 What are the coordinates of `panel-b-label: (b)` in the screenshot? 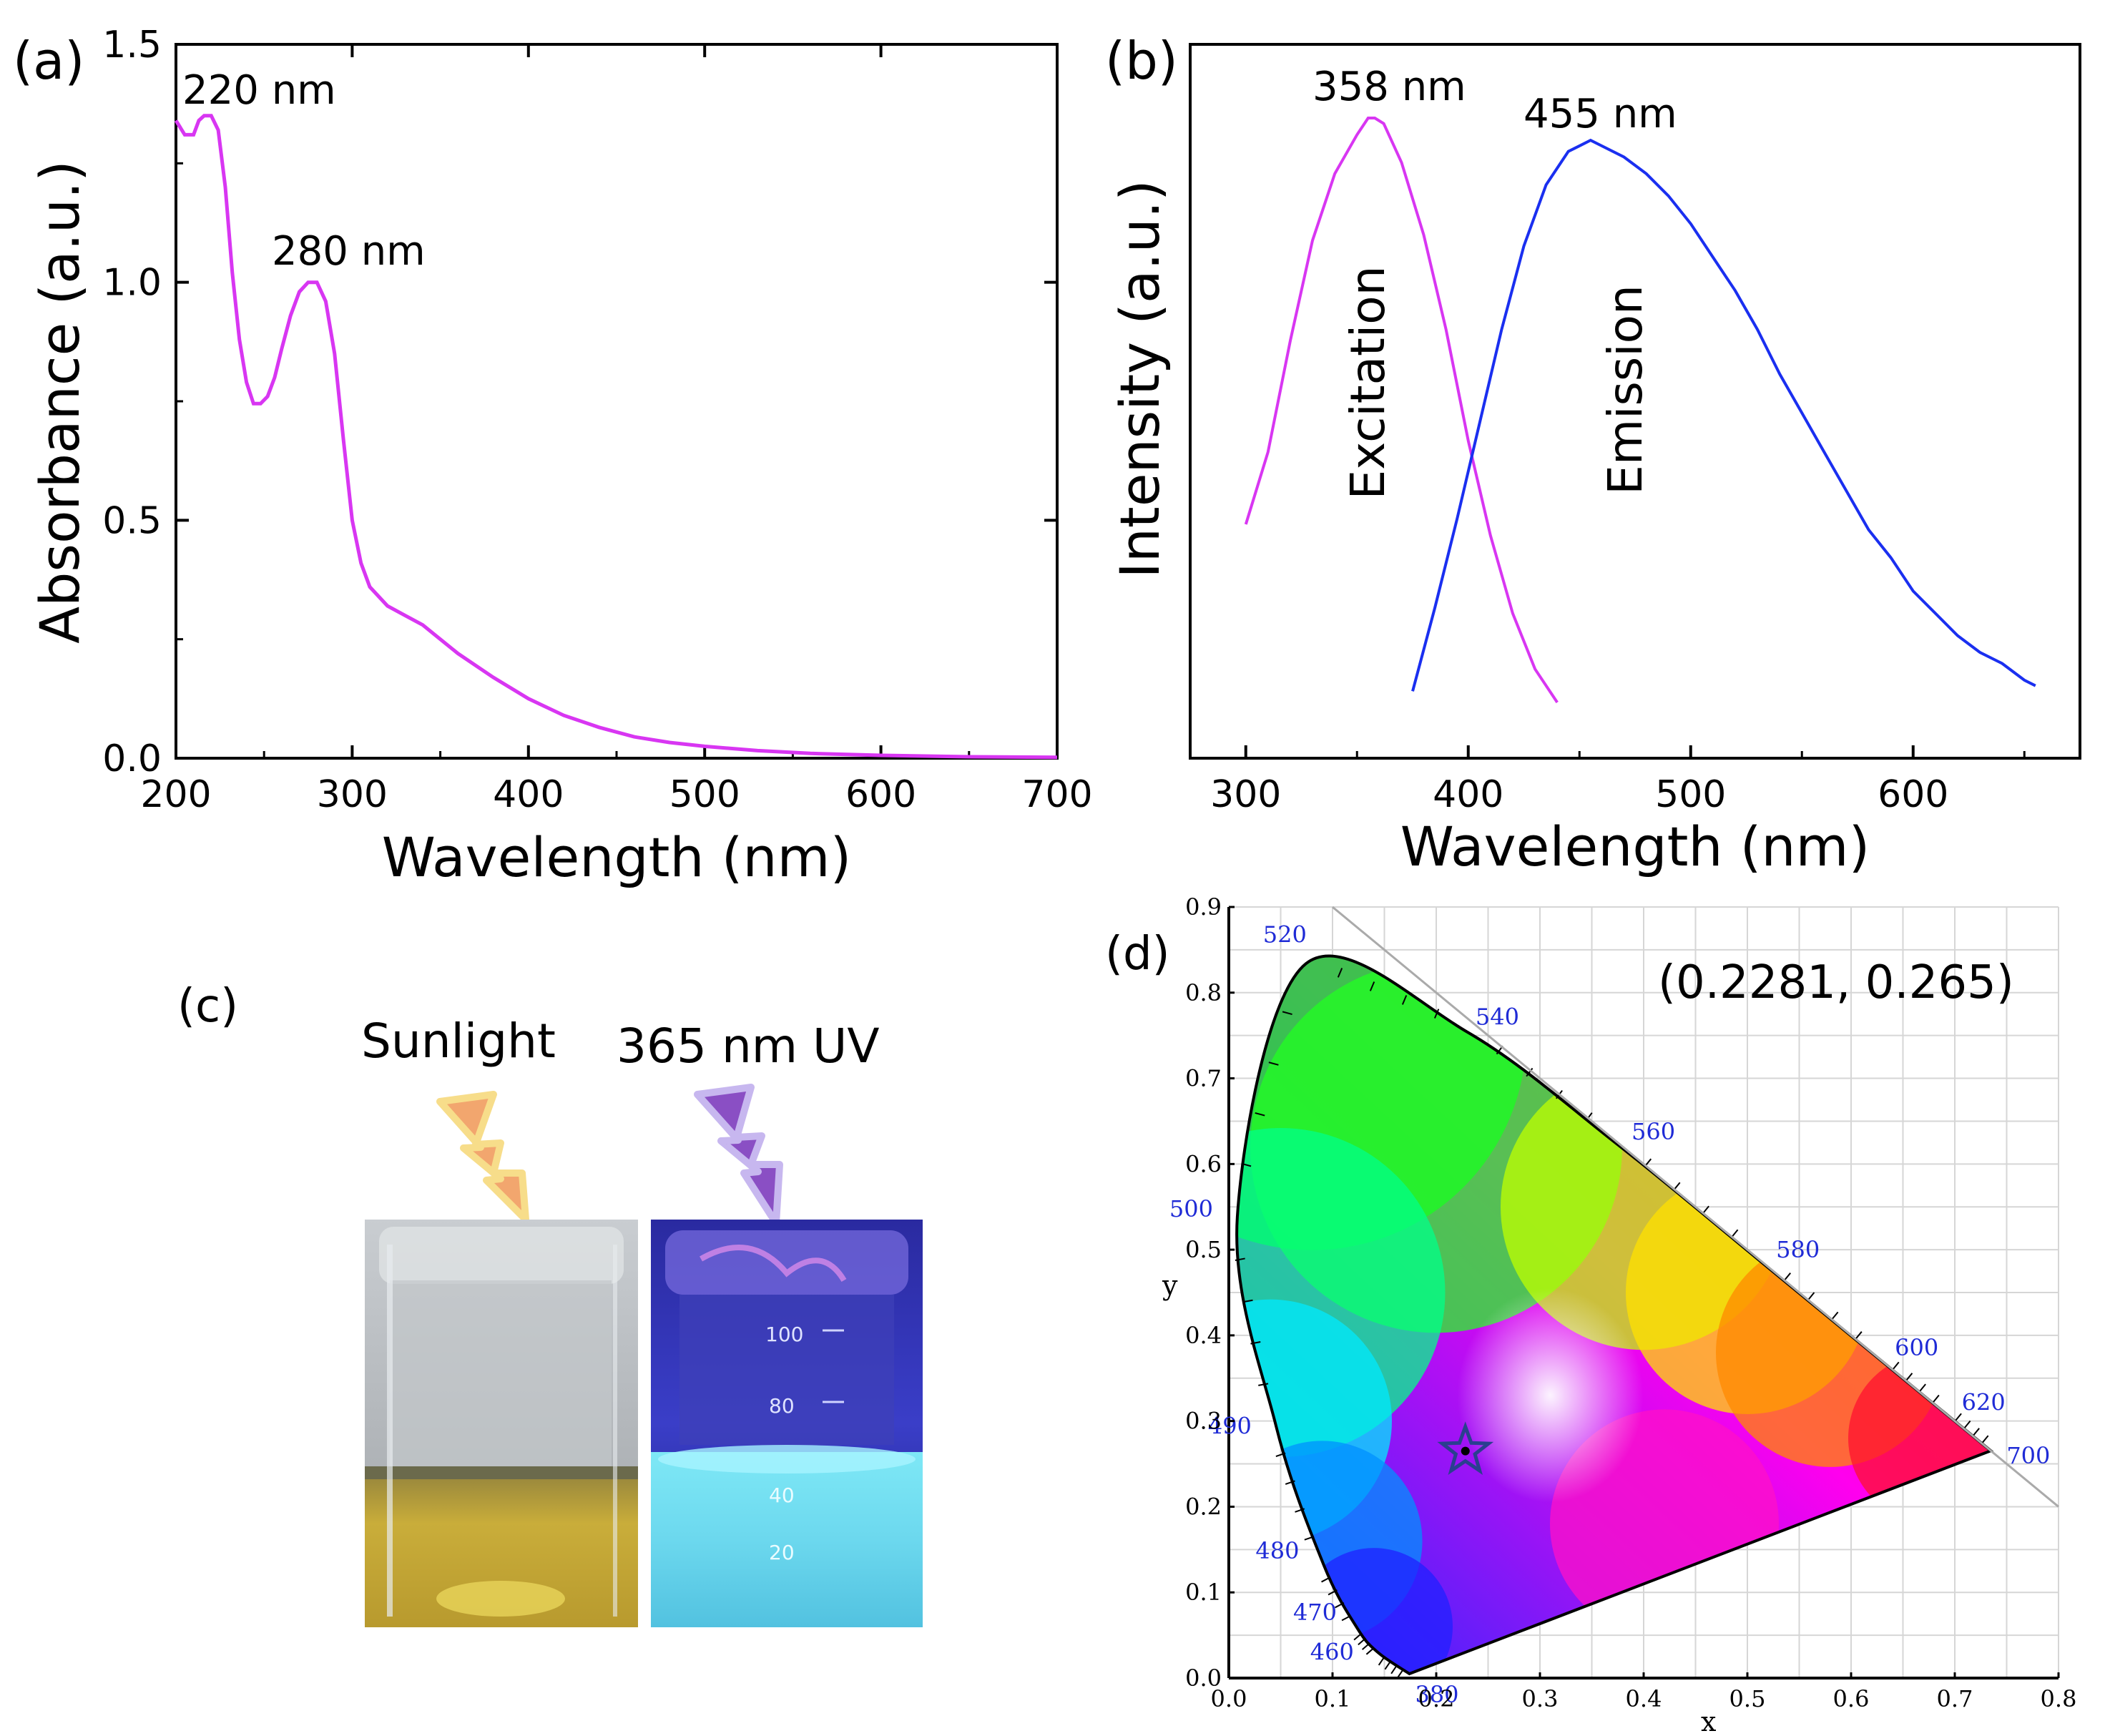 It's located at (1141, 61).